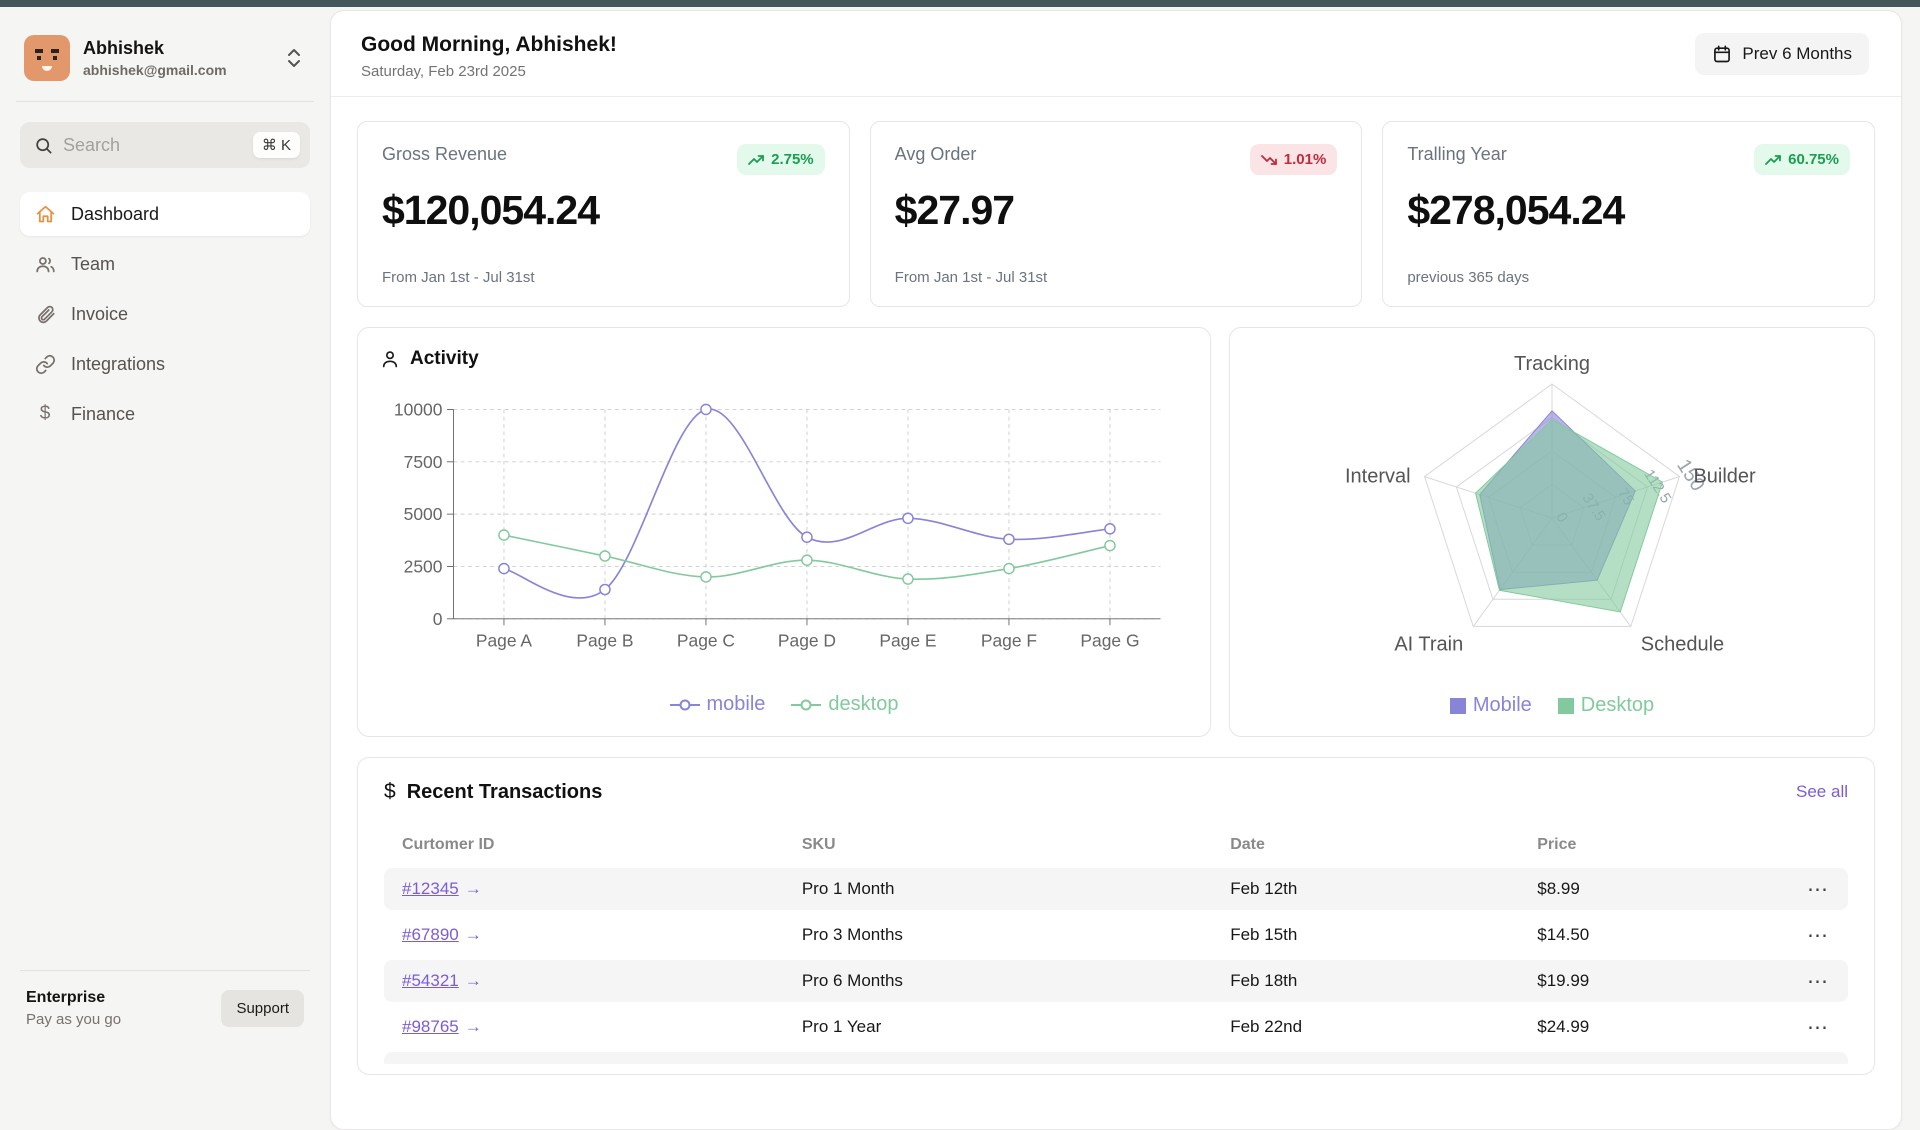 The width and height of the screenshot is (1920, 1130). Describe the element at coordinates (1552, 364) in the screenshot. I see `svg-text: Tracking` at that location.